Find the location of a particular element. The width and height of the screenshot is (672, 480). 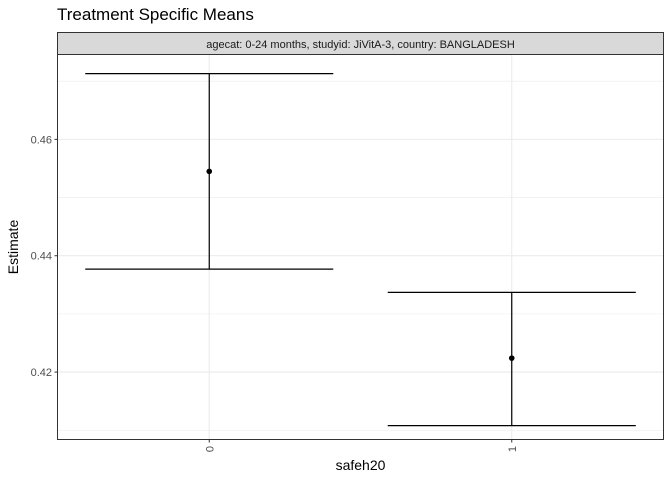

x-axis-title: safeh20 is located at coordinates (361, 465).